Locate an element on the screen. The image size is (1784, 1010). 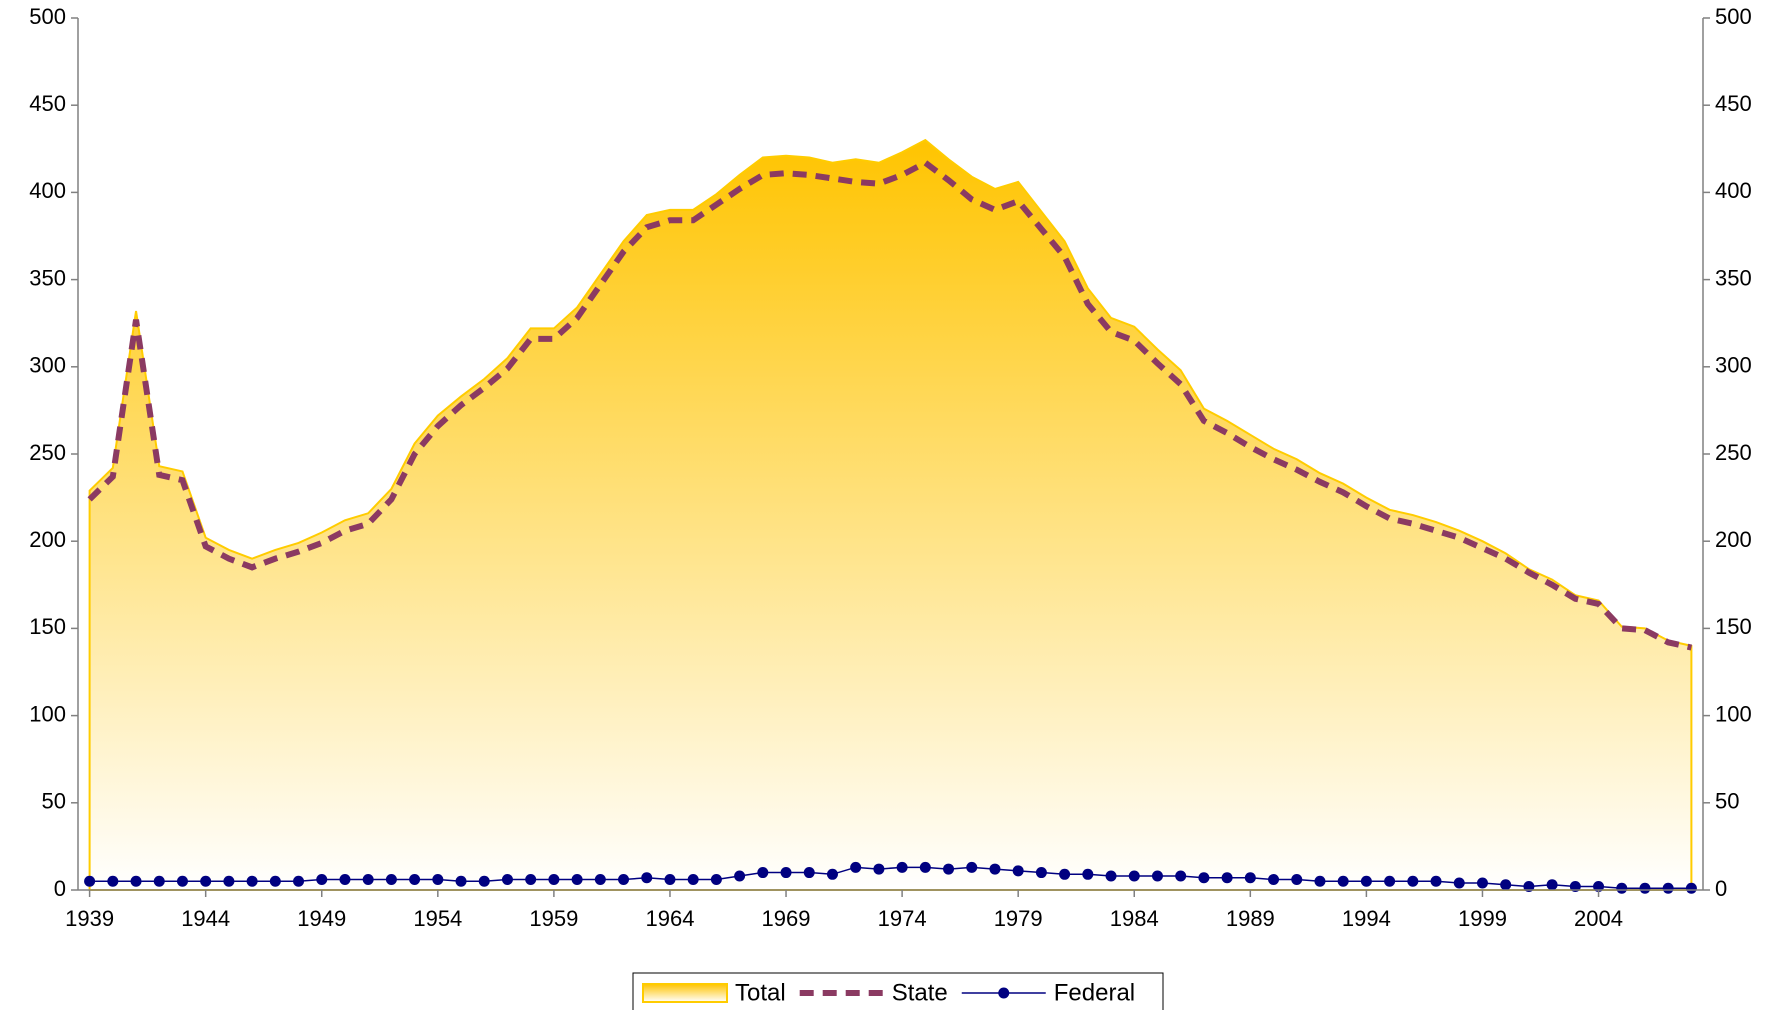
y-tick-label: 300 is located at coordinates (47, 365).